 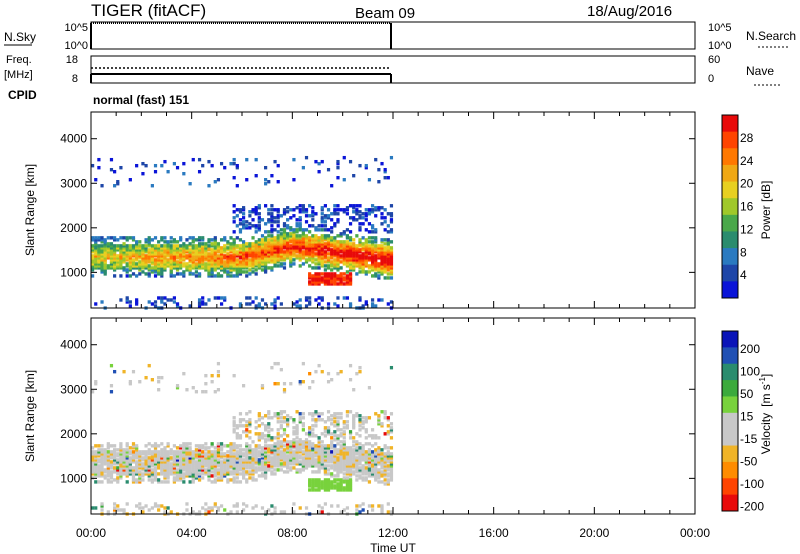 What do you see at coordinates (393, 533) in the screenshot?
I see `time-axis: 00:00 04:00 08:00 12:00 16:00 20:00 00:00` at bounding box center [393, 533].